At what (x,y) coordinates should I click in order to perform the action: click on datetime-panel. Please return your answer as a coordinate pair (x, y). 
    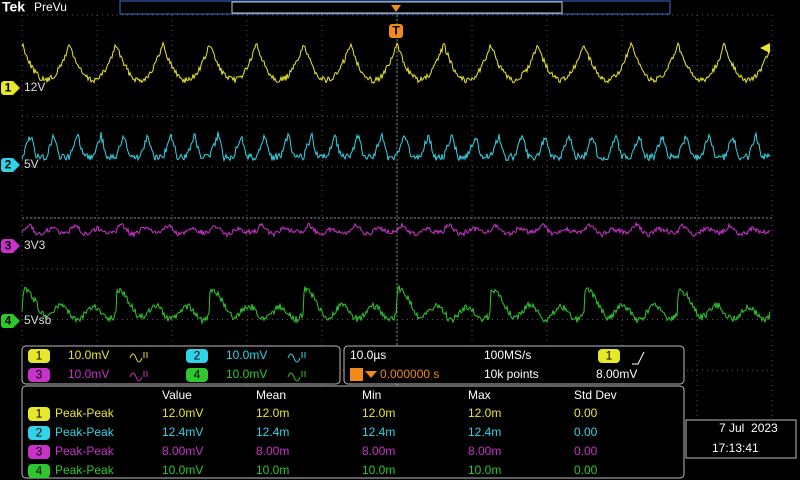
    Looking at the image, I should click on (741, 439).